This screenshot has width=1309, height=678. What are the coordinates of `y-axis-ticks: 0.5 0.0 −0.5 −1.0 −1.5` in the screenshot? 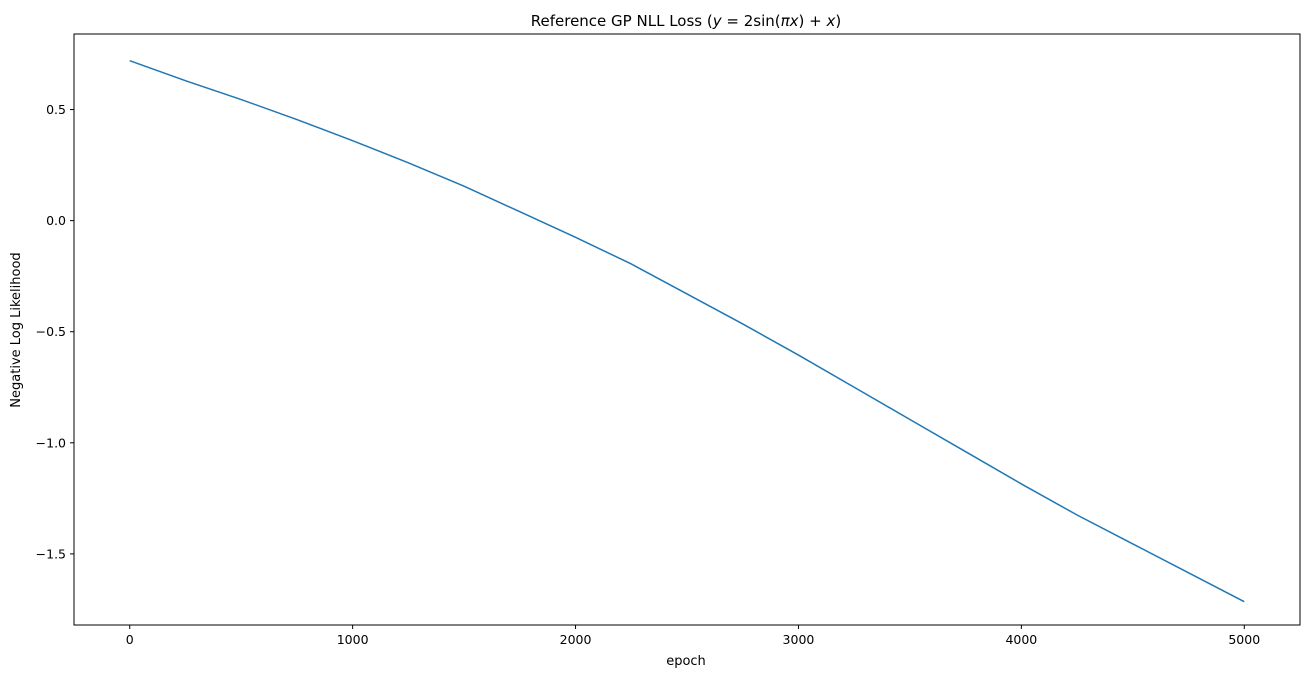 It's located at (55, 331).